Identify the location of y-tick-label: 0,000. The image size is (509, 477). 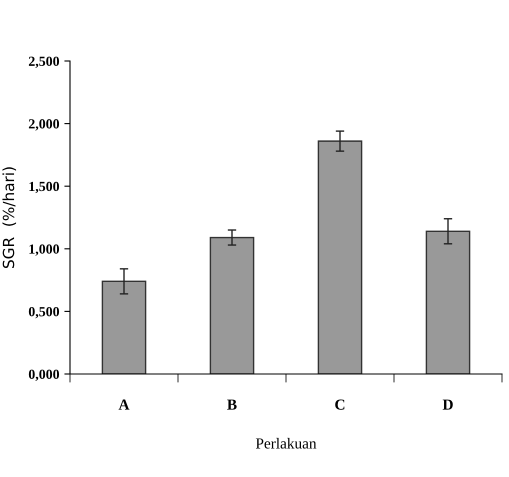
(44, 375).